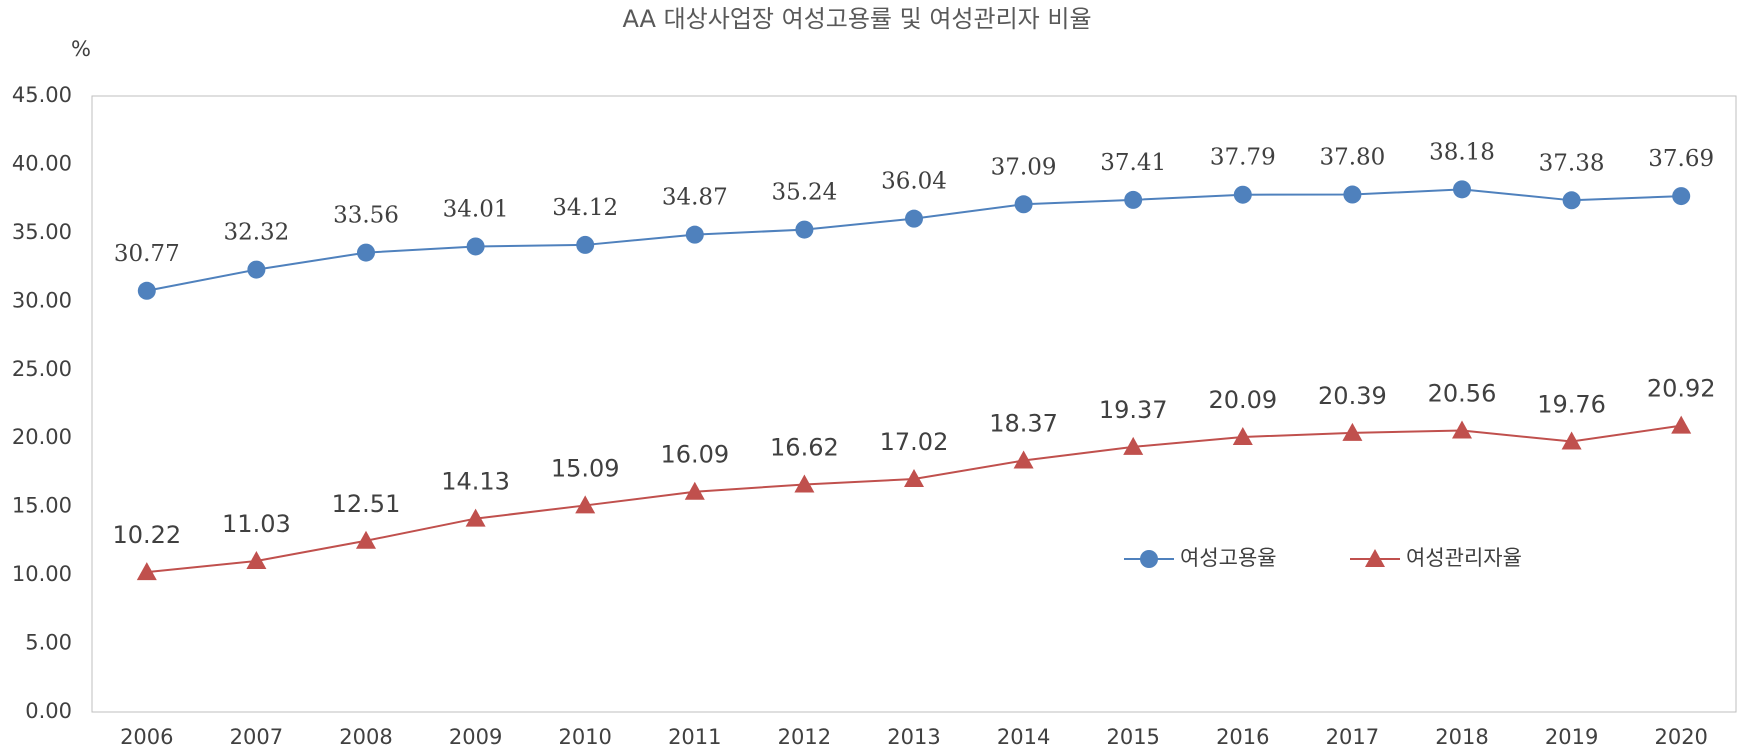  Describe the element at coordinates (475, 482) in the screenshot. I see `data-label: 14.13` at that location.